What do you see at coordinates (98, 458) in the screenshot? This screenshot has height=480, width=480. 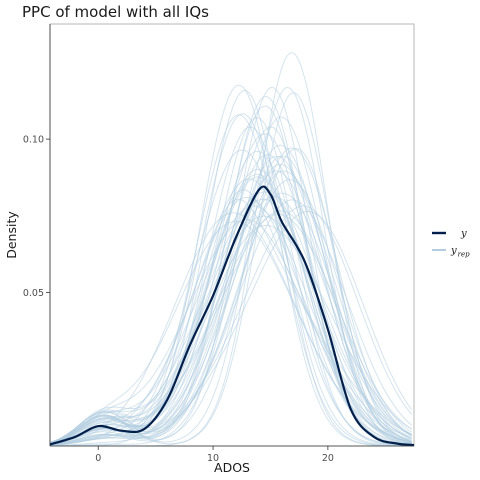 I see `x-tick-label: 0` at bounding box center [98, 458].